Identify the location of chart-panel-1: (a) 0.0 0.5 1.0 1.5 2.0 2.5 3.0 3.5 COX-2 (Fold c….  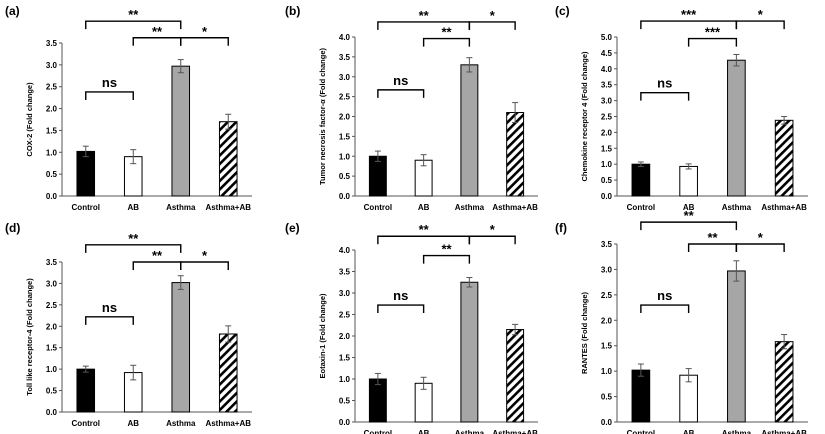
(128, 108).